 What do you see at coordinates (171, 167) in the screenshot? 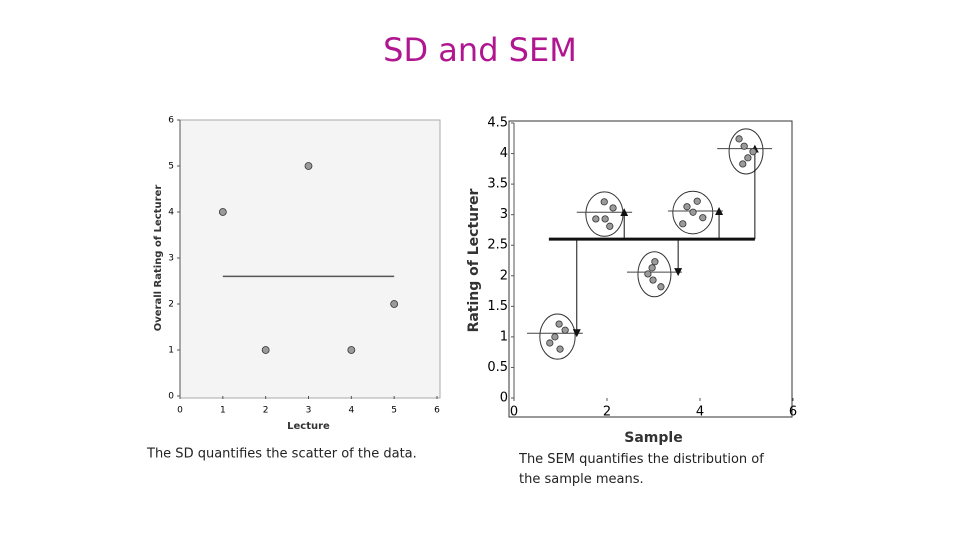
I see `y-tick-label: 5` at bounding box center [171, 167].